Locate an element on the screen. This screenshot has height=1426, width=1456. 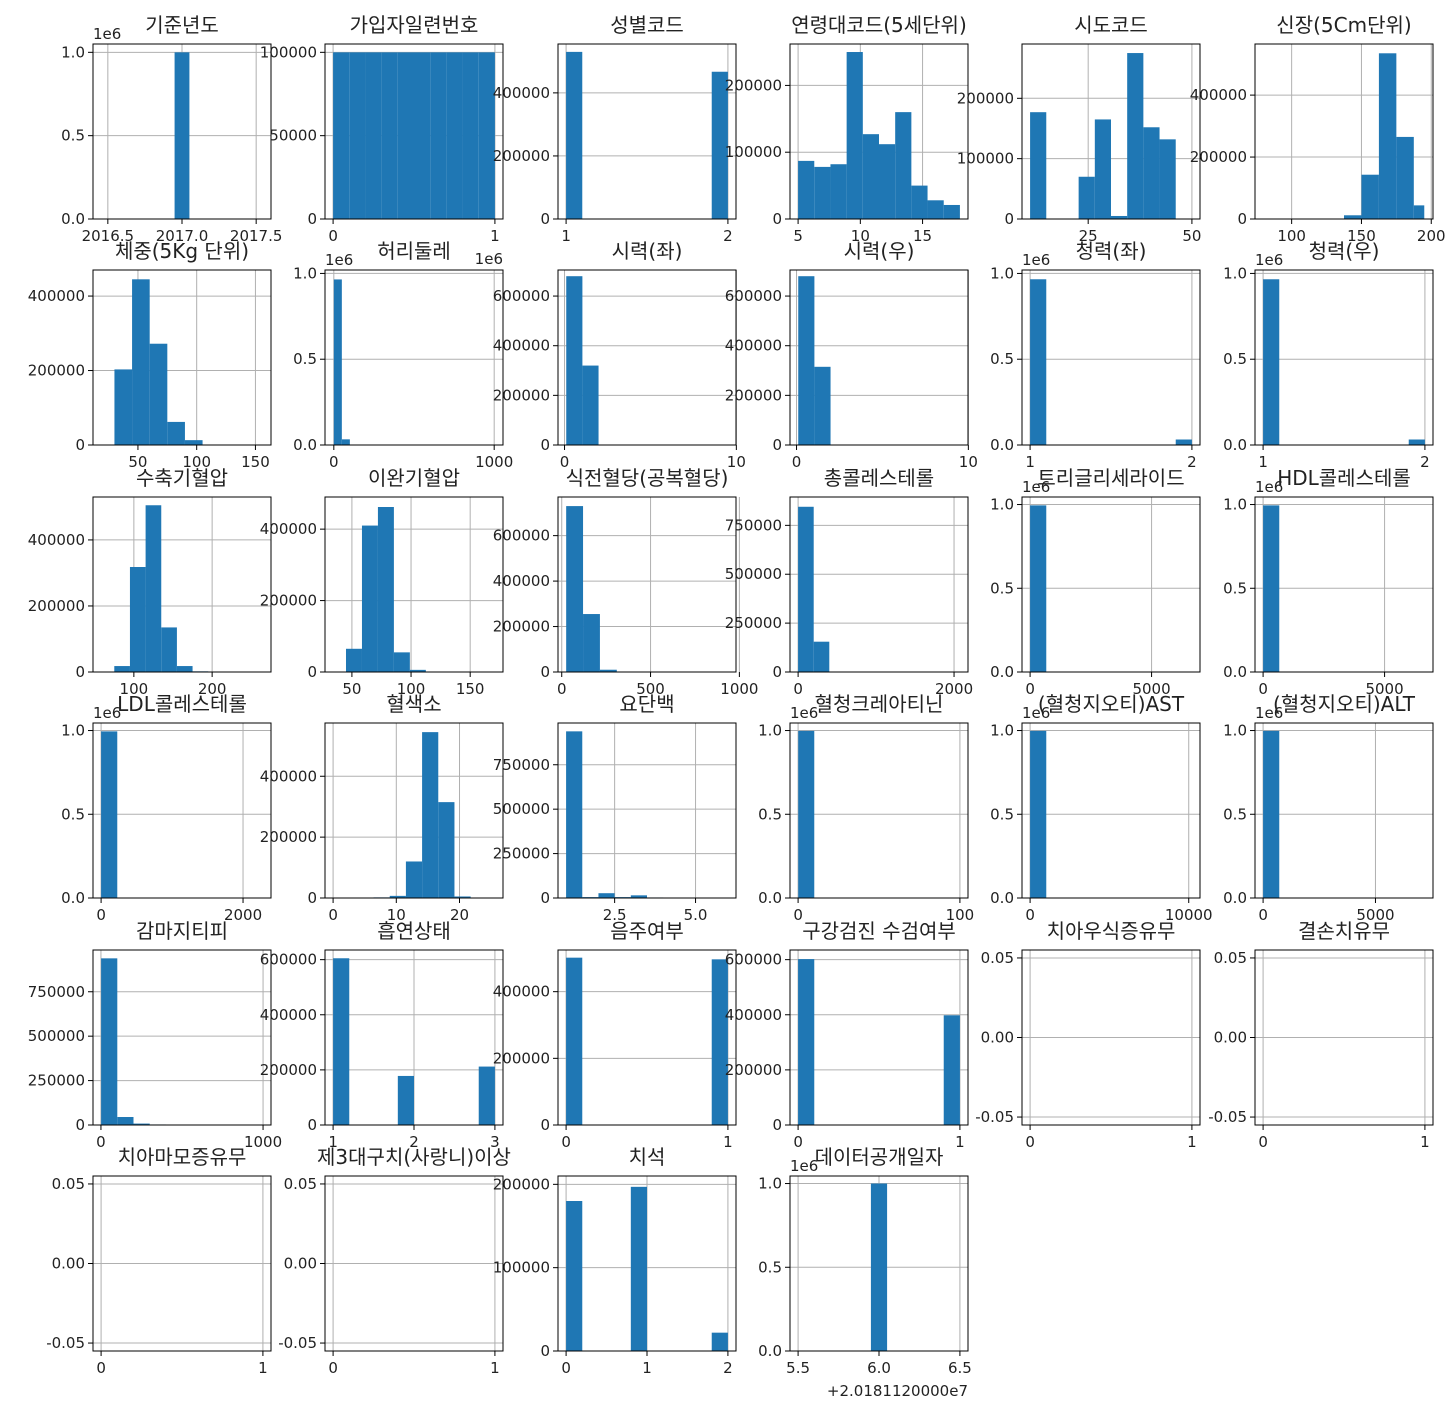
subplot: 0 1 0 200000 400000 음주여부 is located at coordinates (615, 1035).